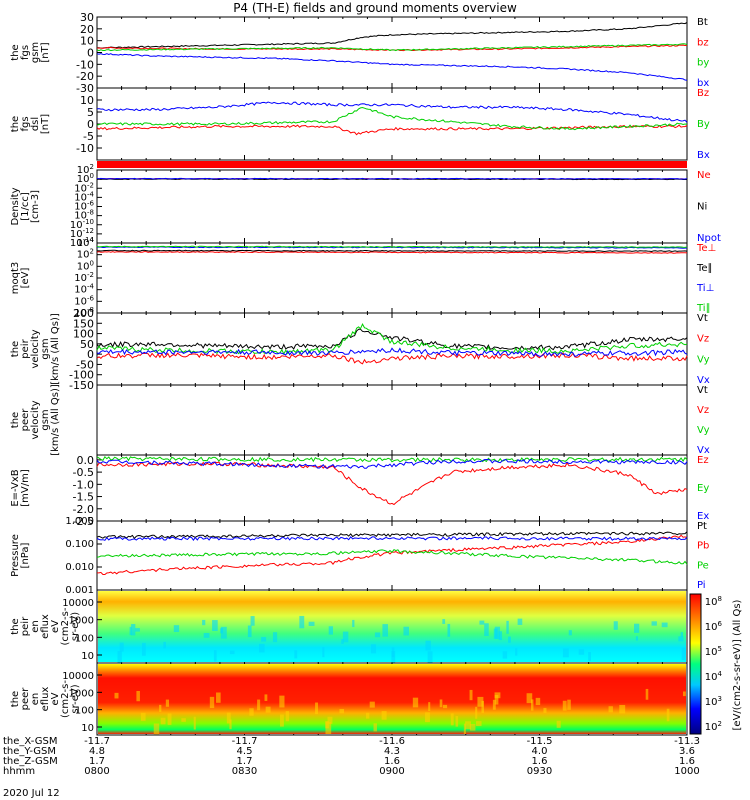 Image resolution: width=750 pixels, height=800 pixels. What do you see at coordinates (392, 164) in the screenshot?
I see `orbit-flag-bar` at bounding box center [392, 164].